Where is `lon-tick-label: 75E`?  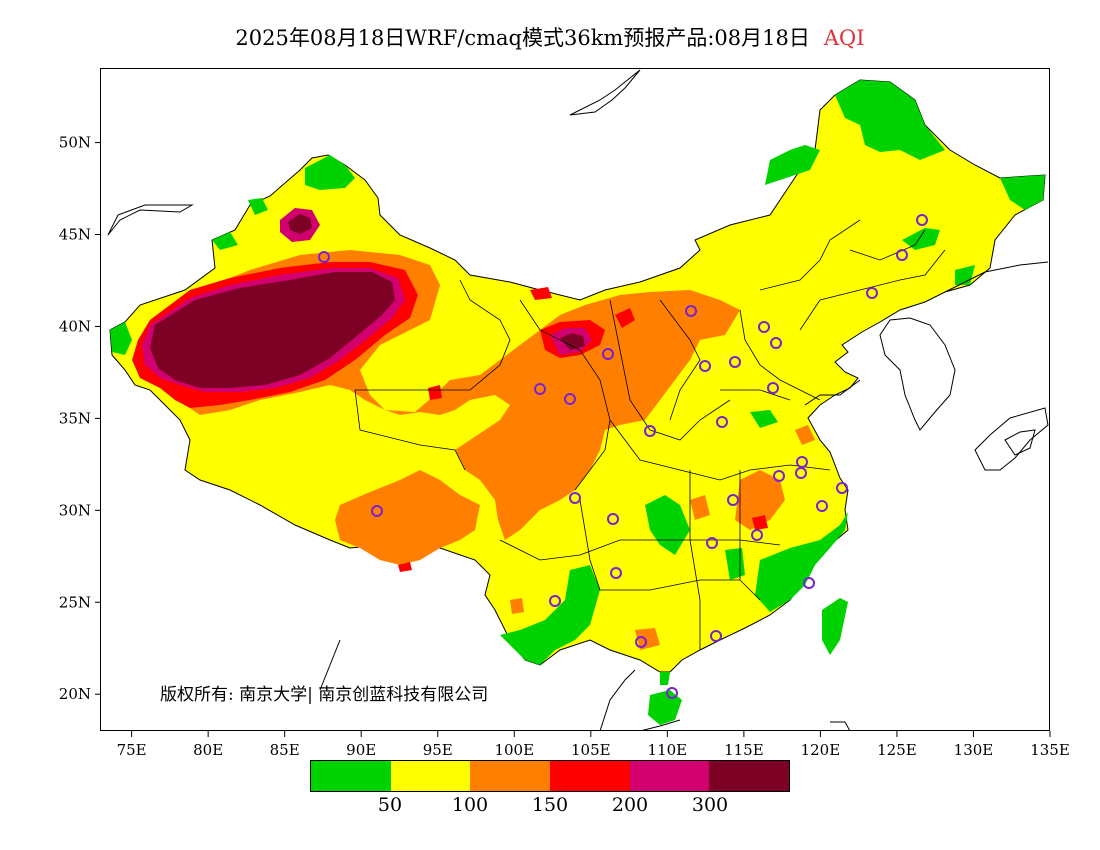 lon-tick-label: 75E is located at coordinates (132, 750).